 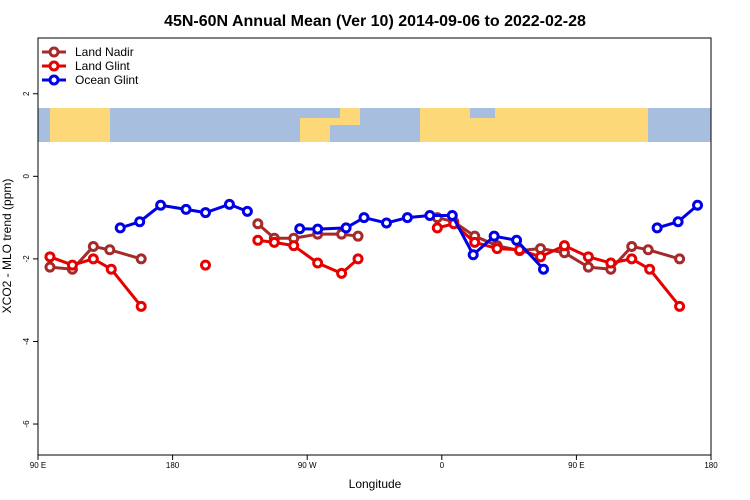 What do you see at coordinates (7, 246) in the screenshot?
I see `y-axis-label: XCO2 - MLO trend (ppm)` at bounding box center [7, 246].